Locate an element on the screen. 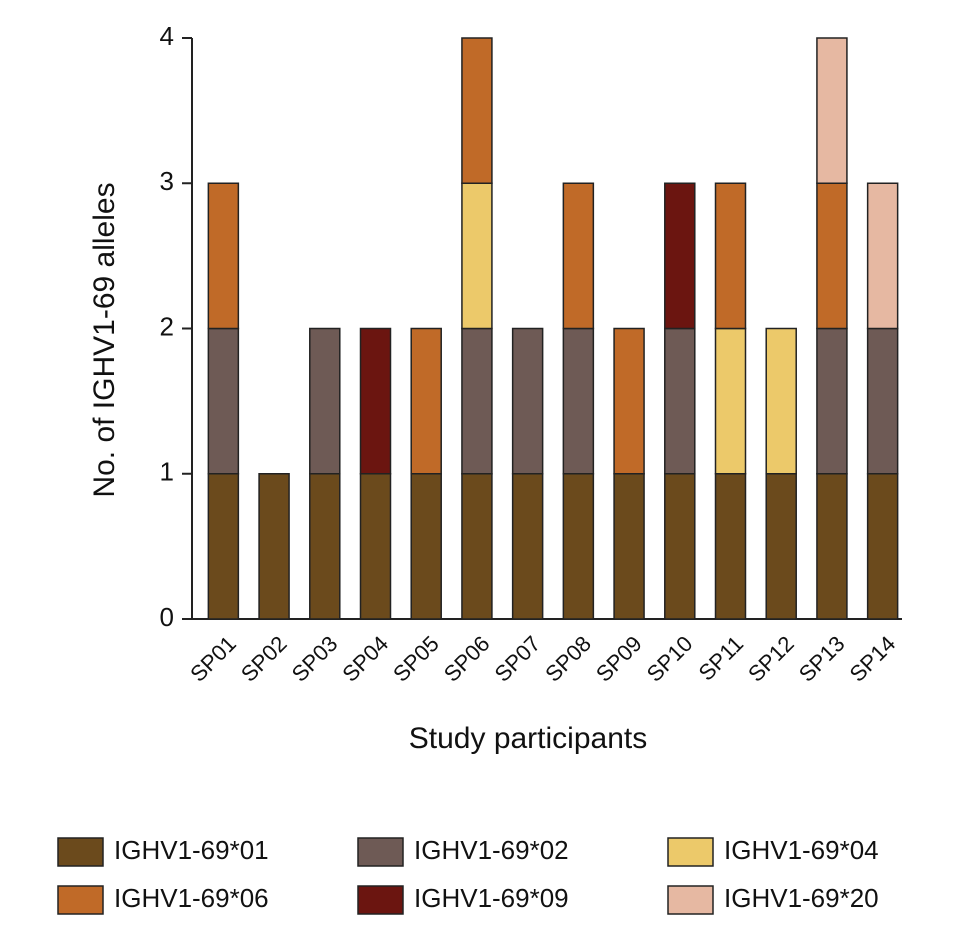 The image size is (959, 952). x-tick-label: SP08 is located at coordinates (568, 659).